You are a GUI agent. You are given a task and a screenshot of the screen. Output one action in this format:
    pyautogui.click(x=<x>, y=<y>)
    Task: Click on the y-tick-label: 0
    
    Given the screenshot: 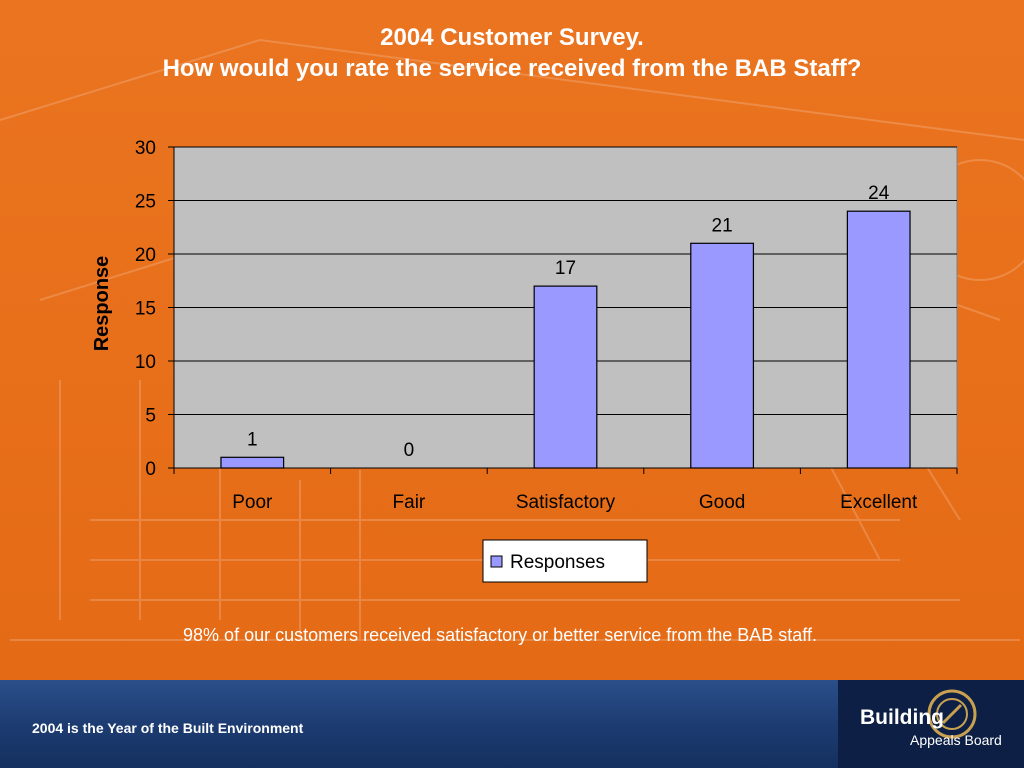 What is the action you would take?
    pyautogui.click(x=150, y=469)
    